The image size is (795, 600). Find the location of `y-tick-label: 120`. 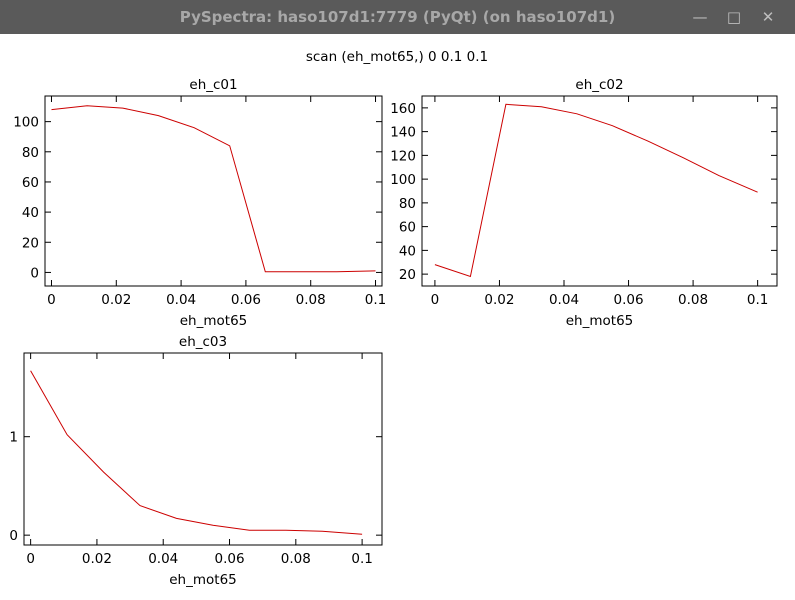

y-tick-label: 120 is located at coordinates (403, 156).